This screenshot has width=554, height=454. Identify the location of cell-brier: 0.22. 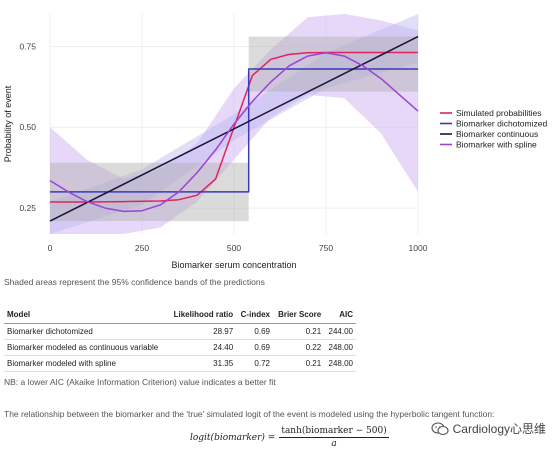
(299, 347).